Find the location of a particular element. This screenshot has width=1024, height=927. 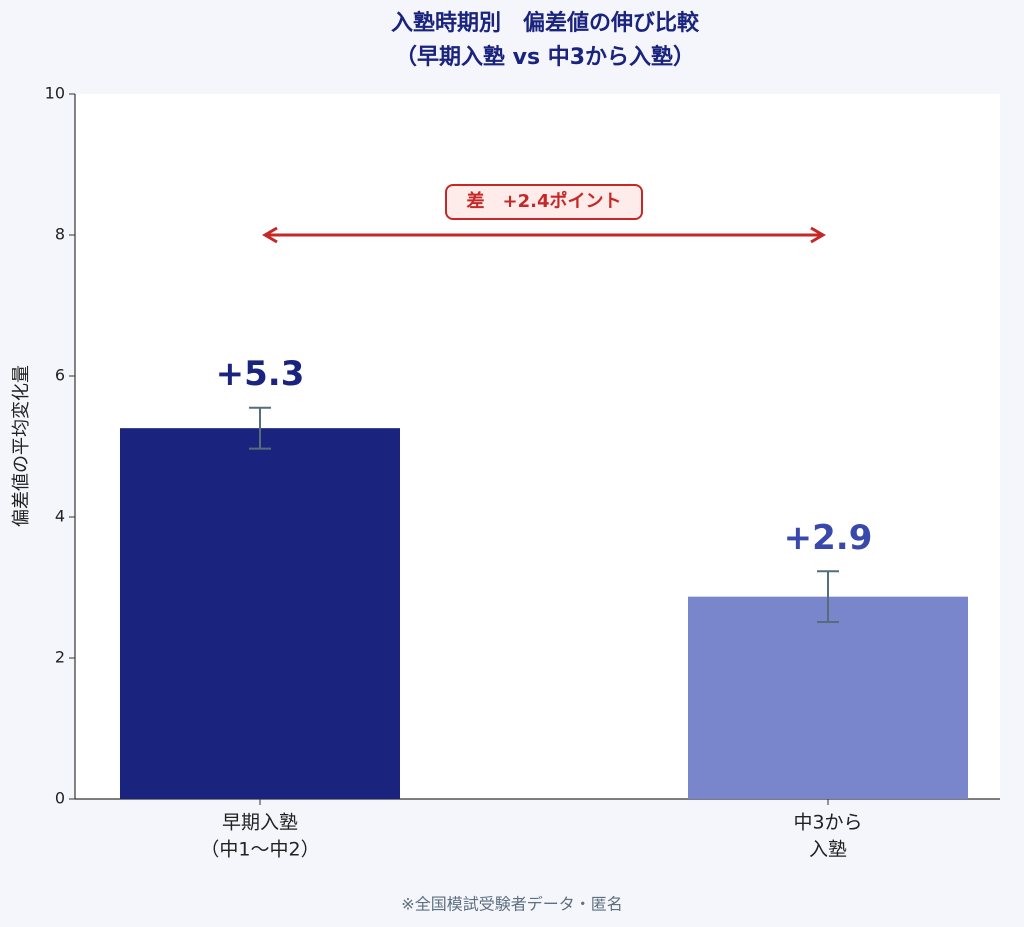

x-tick-label: 入塾 is located at coordinates (828, 850).